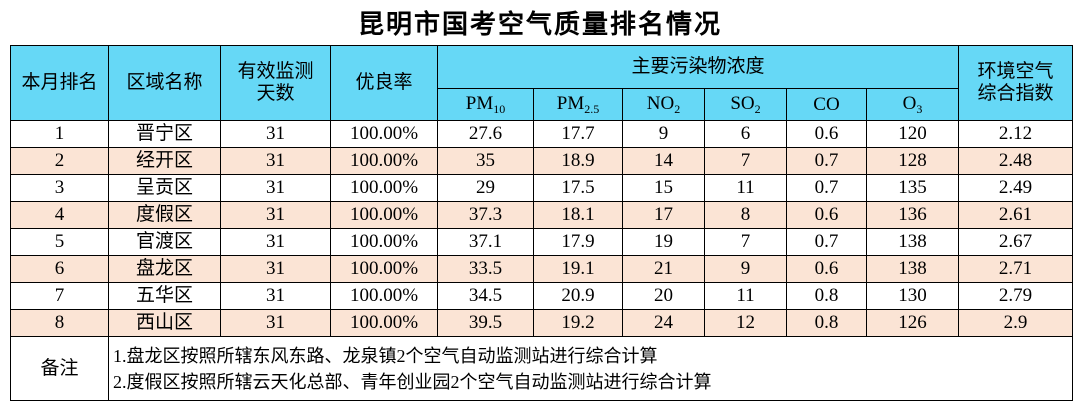 The height and width of the screenshot is (407, 1080). What do you see at coordinates (164, 134) in the screenshot?
I see `cell: 晋宁区` at bounding box center [164, 134].